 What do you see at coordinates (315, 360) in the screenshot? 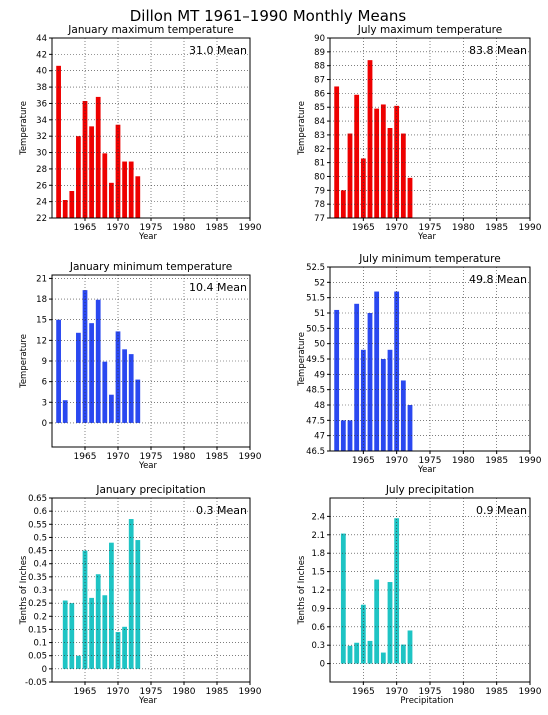
I see `y-tick-label: 49.5` at bounding box center [315, 360].